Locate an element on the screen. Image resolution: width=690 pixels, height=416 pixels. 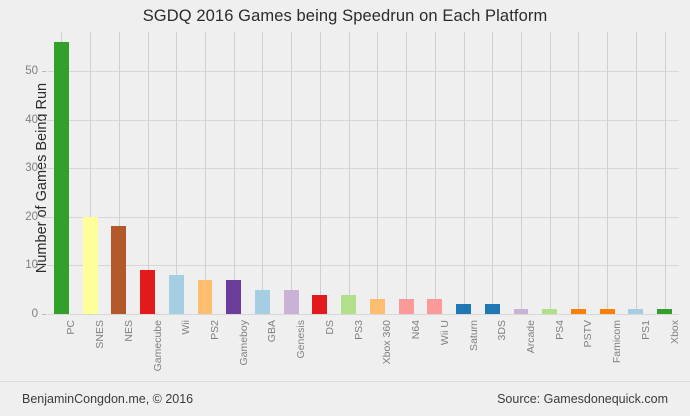
x-tick-label: Xbox 360 is located at coordinates (387, 342).